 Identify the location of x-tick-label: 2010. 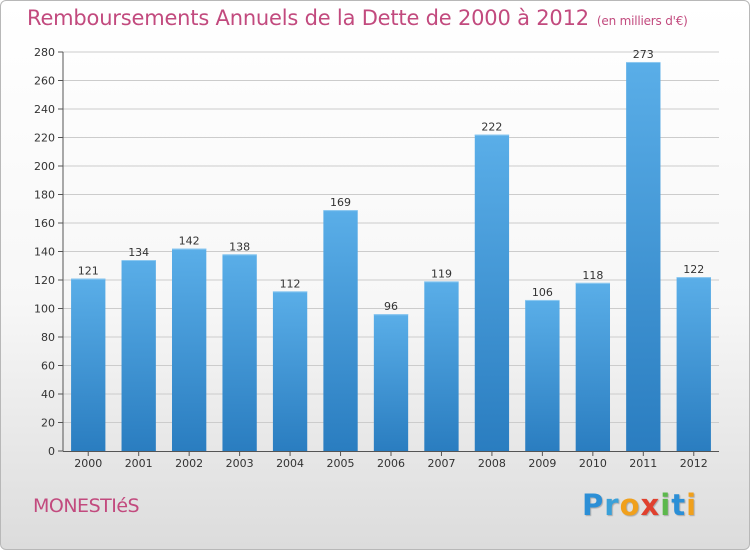
(593, 463).